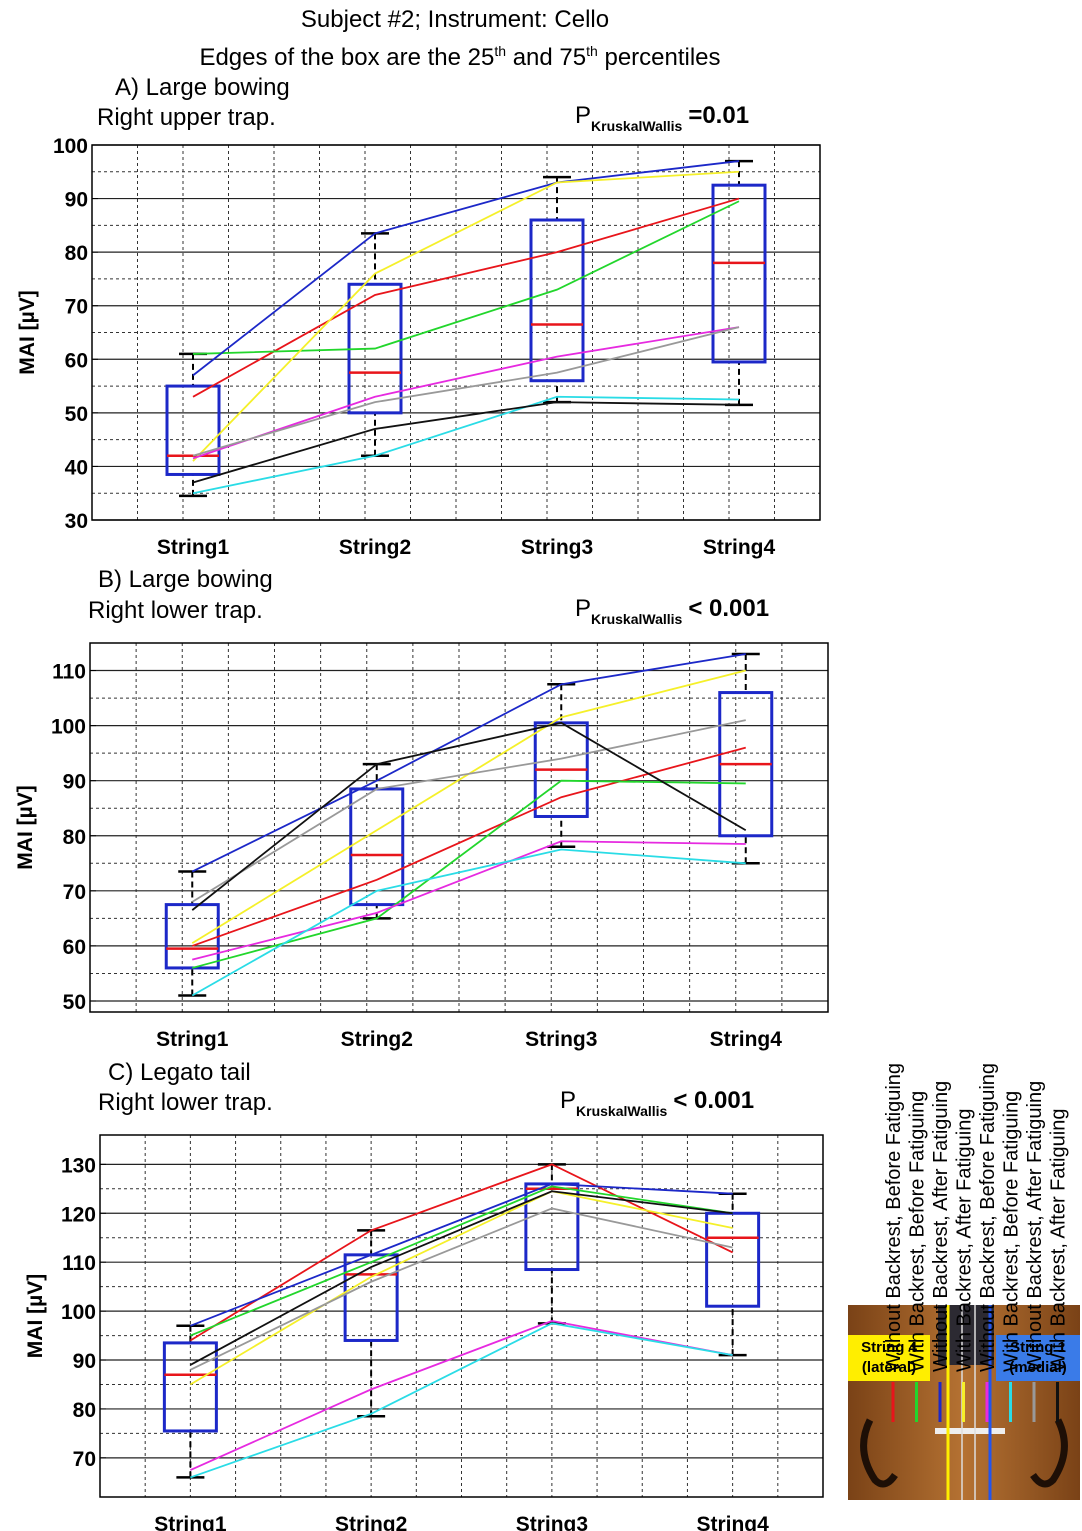 This screenshot has width=1082, height=1531. Describe the element at coordinates (346, 57) in the screenshot. I see `subtitle-part: Edges of the box are the 25` at that location.